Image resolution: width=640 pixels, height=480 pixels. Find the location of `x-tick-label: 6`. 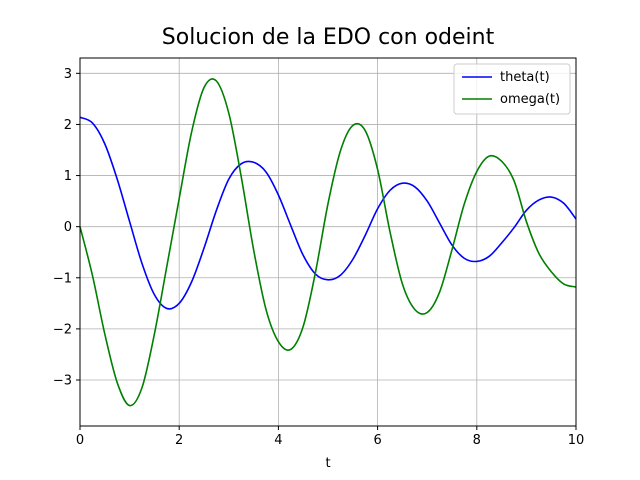

x-tick-label: 6 is located at coordinates (377, 440).